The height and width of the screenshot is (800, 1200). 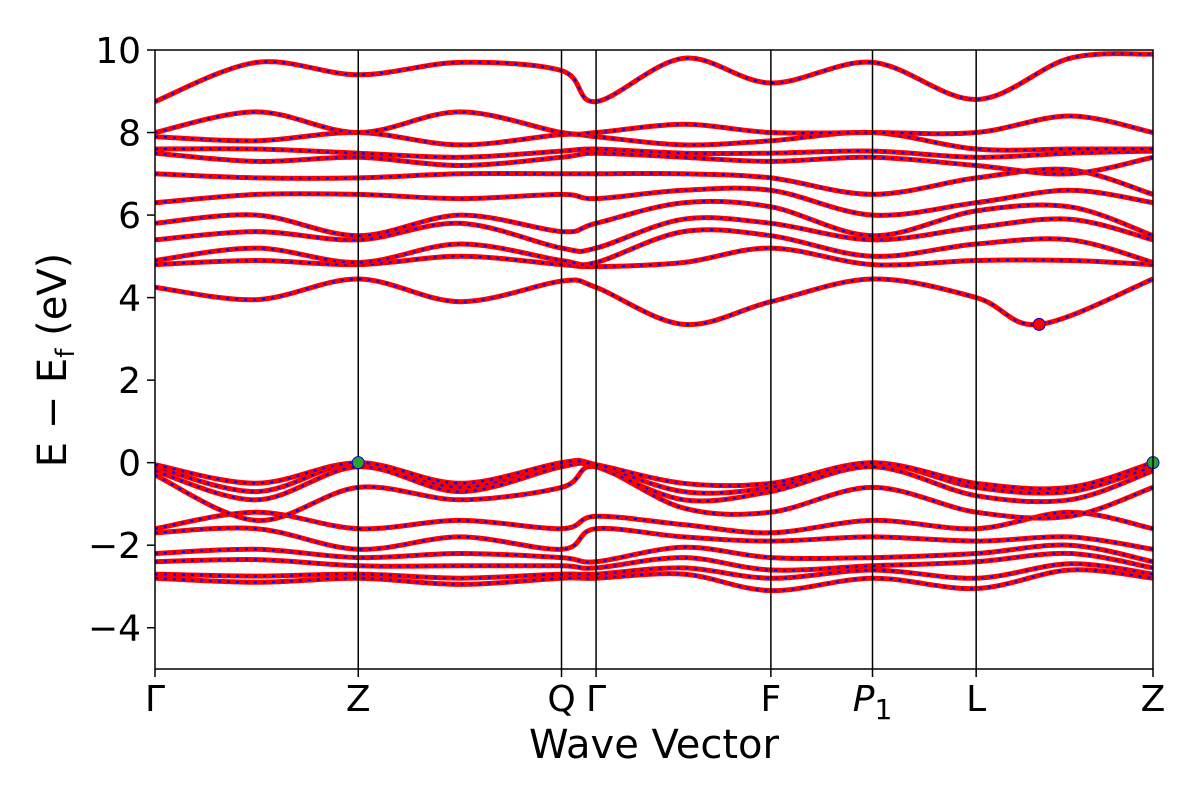 I want to click on y-axis-label-main: E − E, so click(x=53, y=413).